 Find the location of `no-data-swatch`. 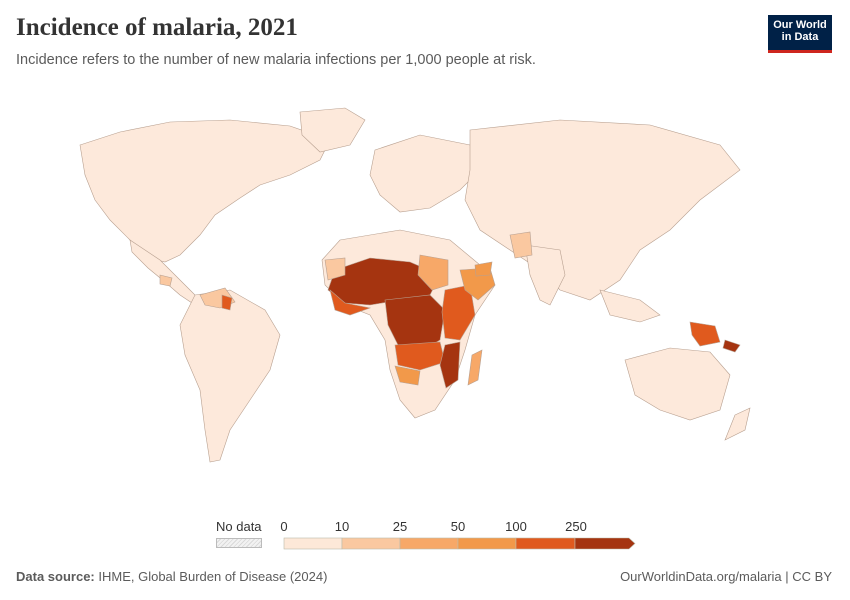

no-data-swatch is located at coordinates (239, 543).